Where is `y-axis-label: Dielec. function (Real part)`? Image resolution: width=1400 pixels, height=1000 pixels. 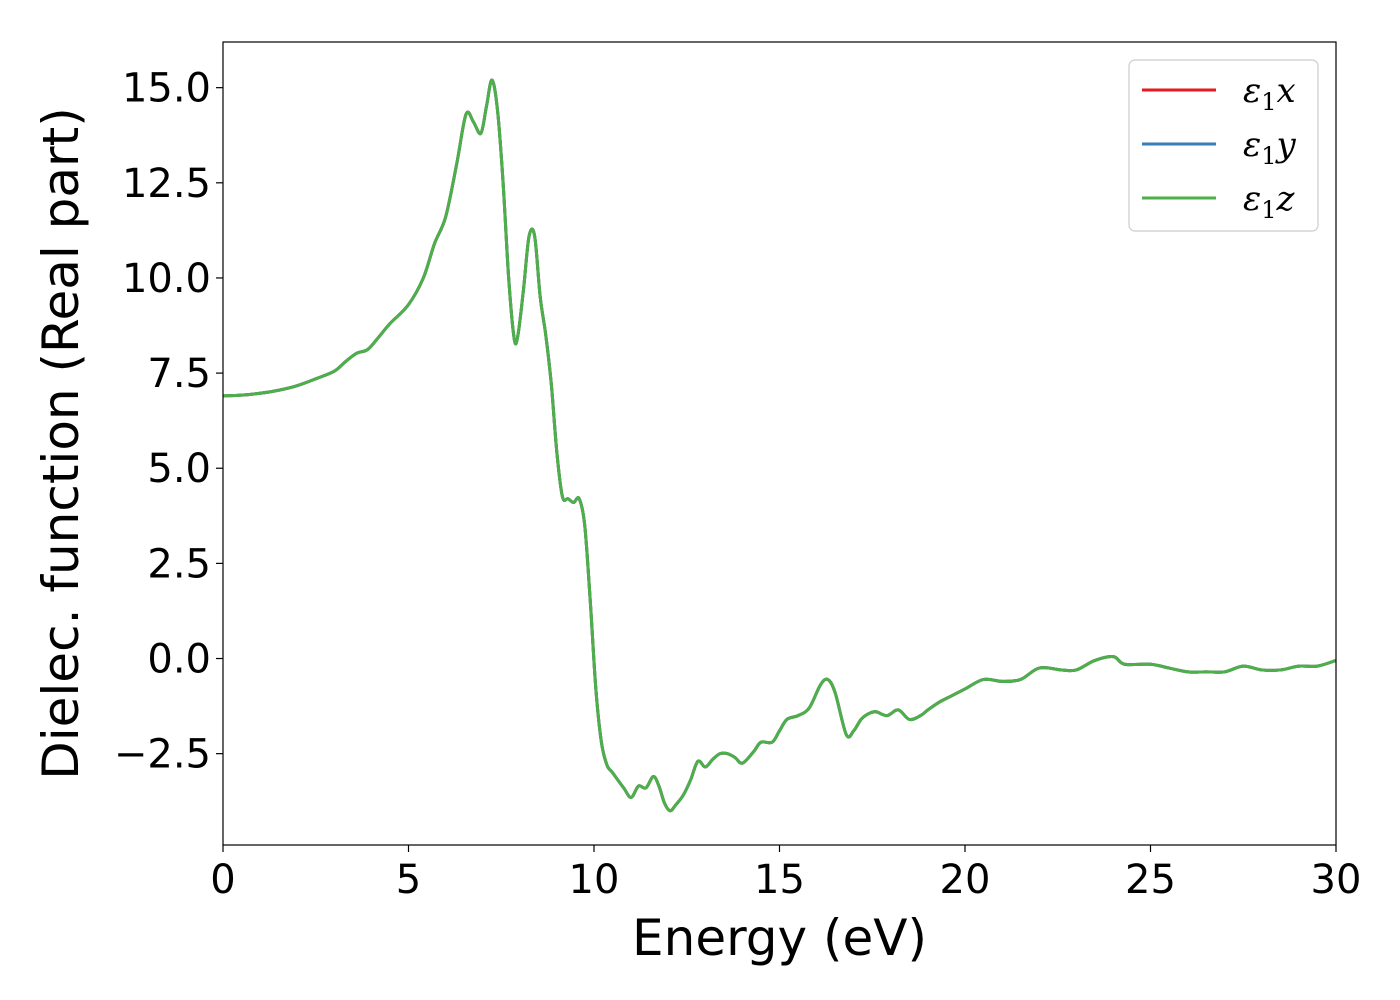
y-axis-label: Dielec. function (Real part) is located at coordinates (61, 443).